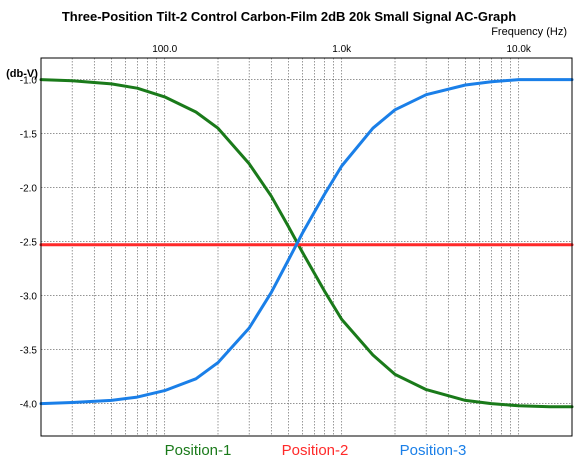  I want to click on y-tick-label: -2.0, so click(29, 189).